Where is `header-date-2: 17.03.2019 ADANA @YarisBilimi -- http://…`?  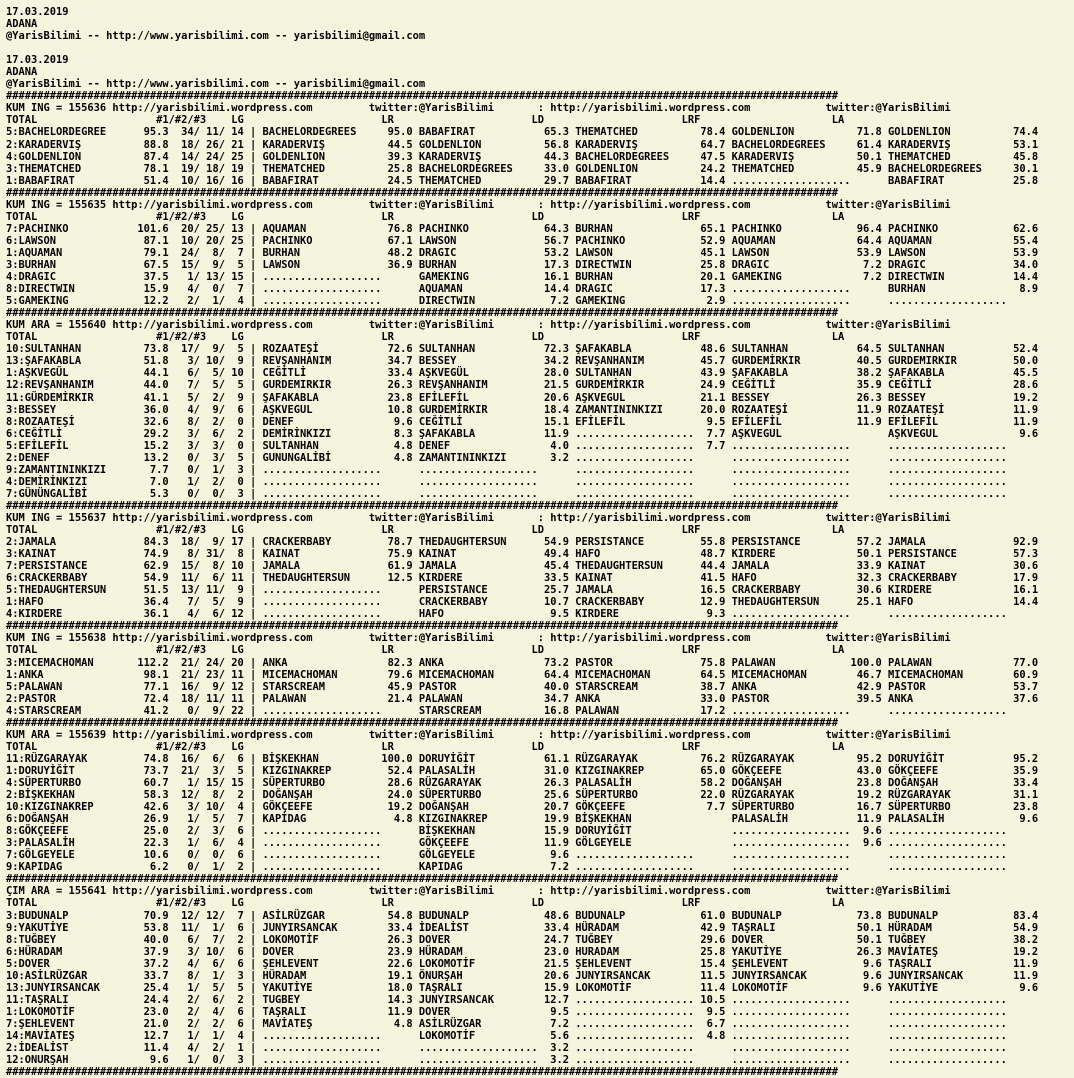 header-date-2: 17.03.2019 ADANA @YarisBilimi -- http://… is located at coordinates (216, 72).